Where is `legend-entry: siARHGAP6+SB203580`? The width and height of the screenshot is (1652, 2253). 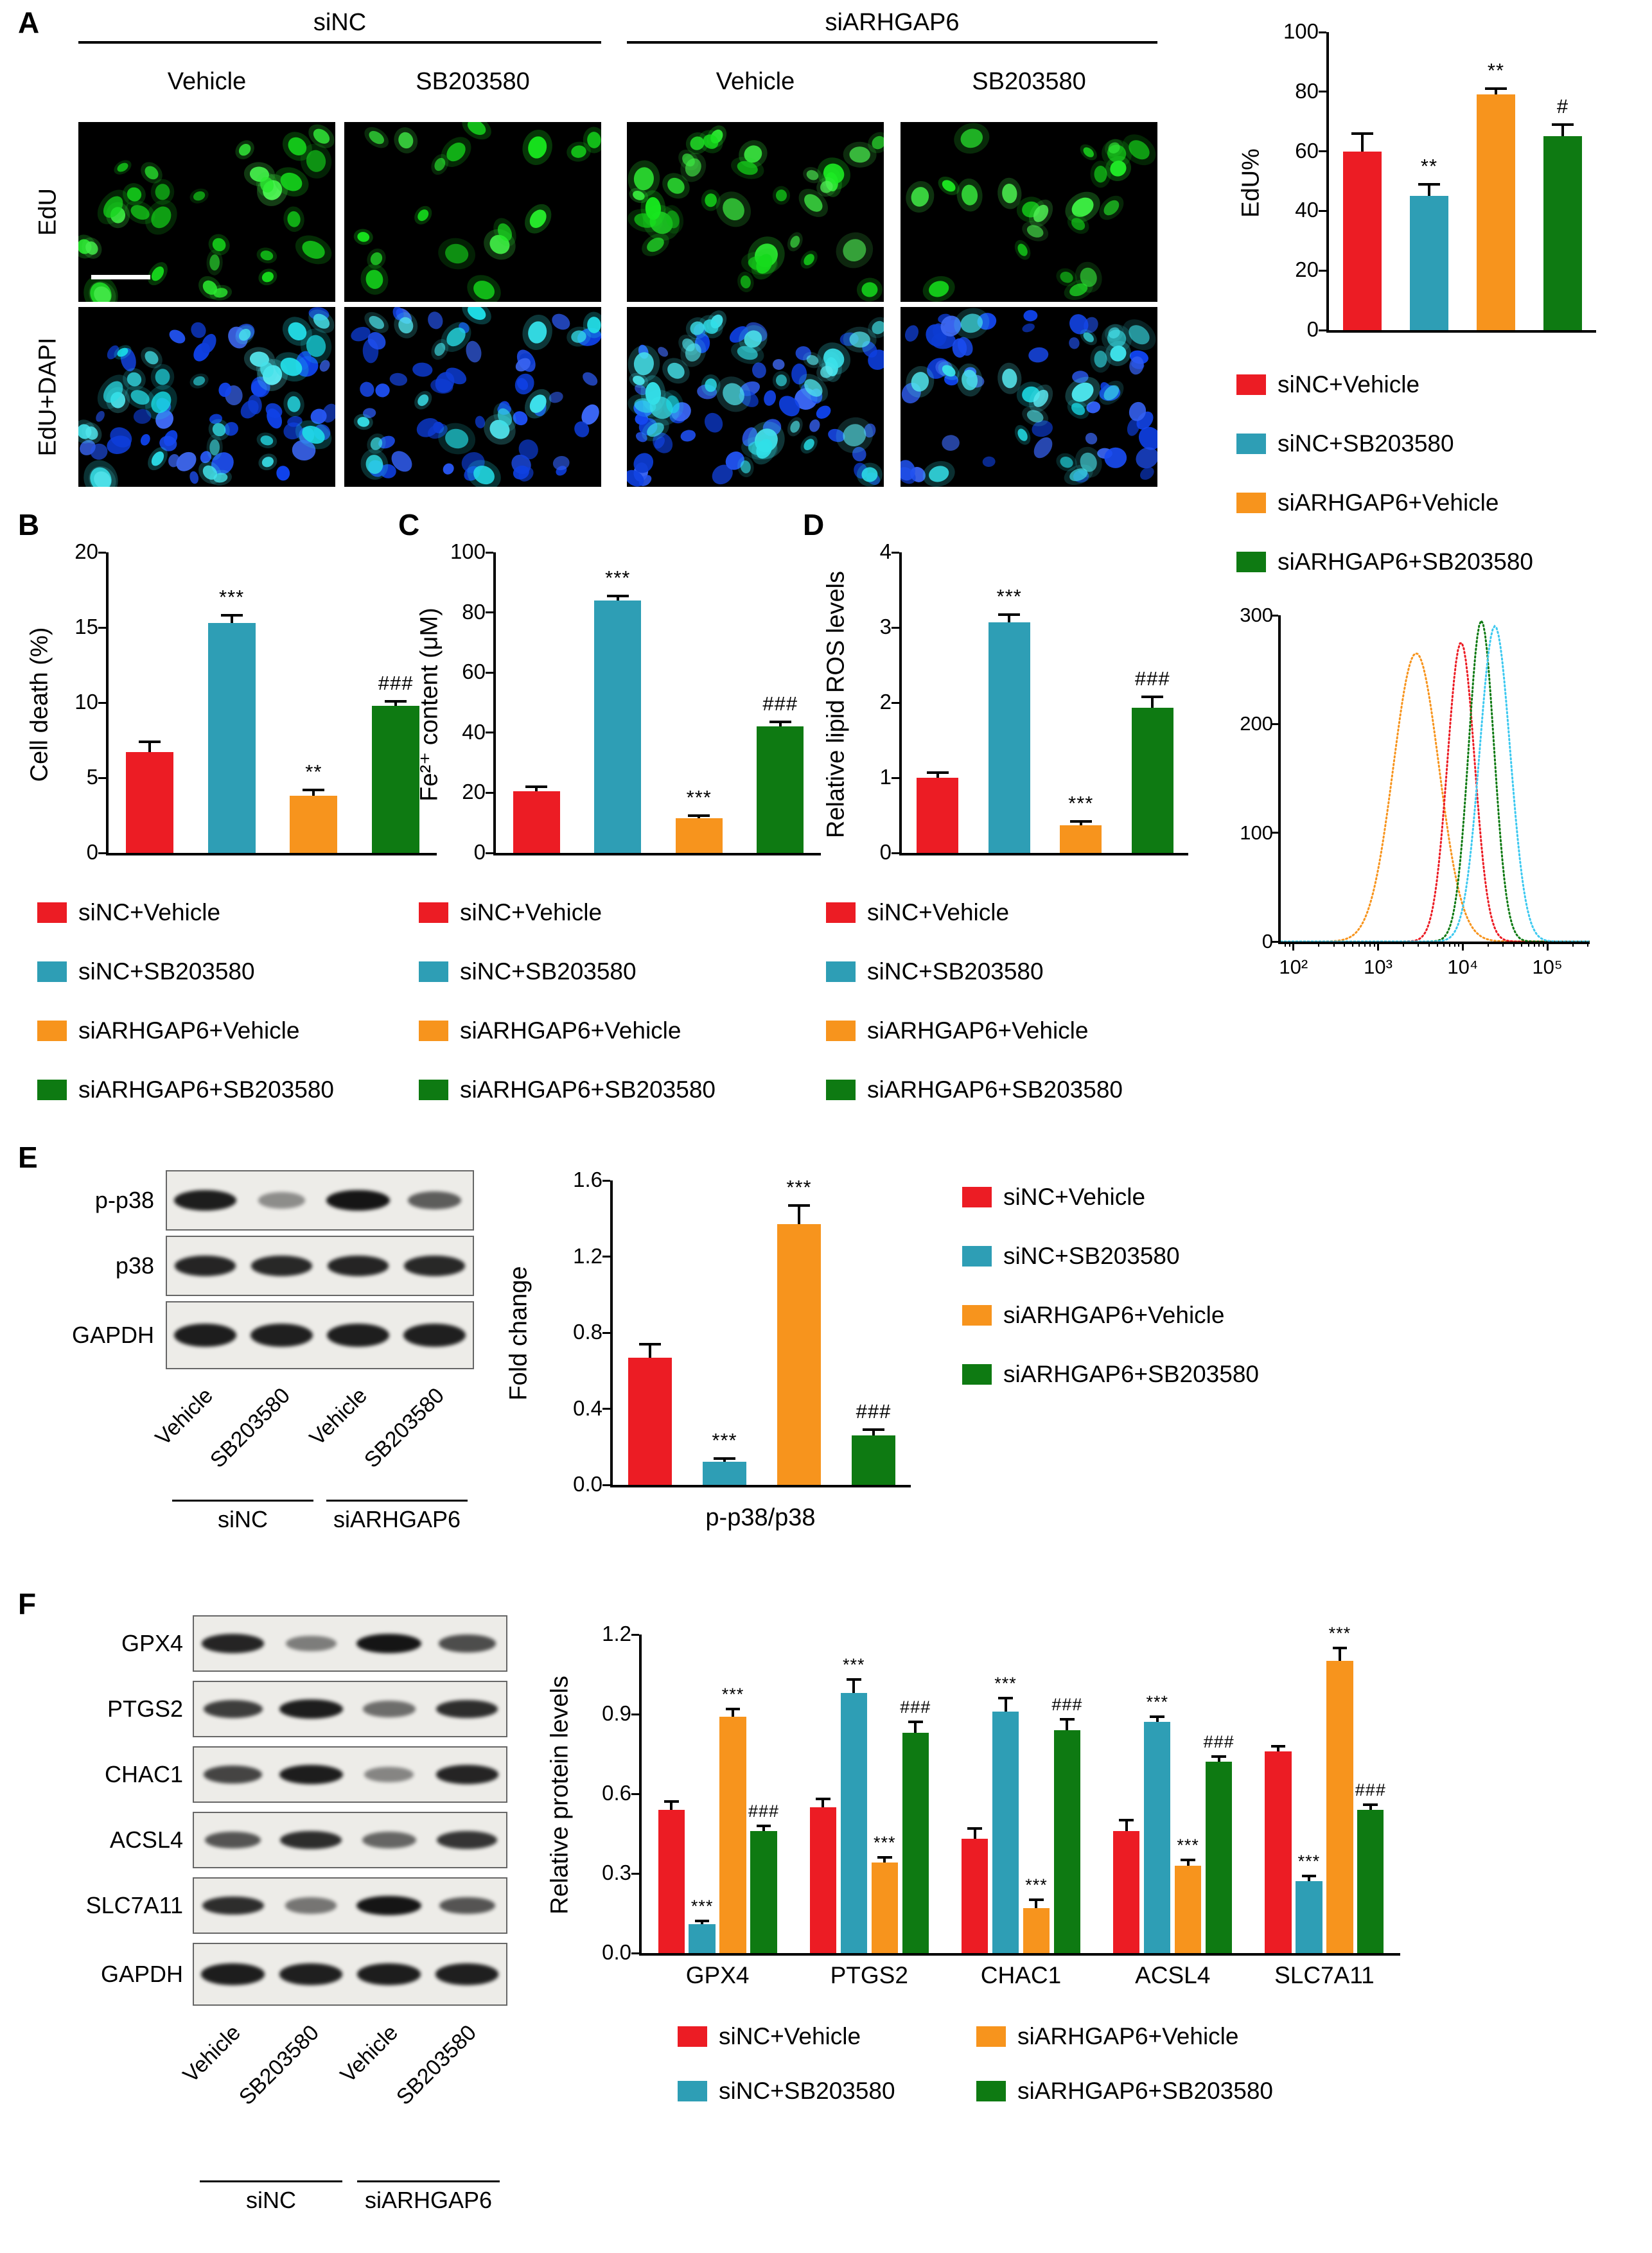
legend-entry: siARHGAP6+SB203580 is located at coordinates (1110, 1375).